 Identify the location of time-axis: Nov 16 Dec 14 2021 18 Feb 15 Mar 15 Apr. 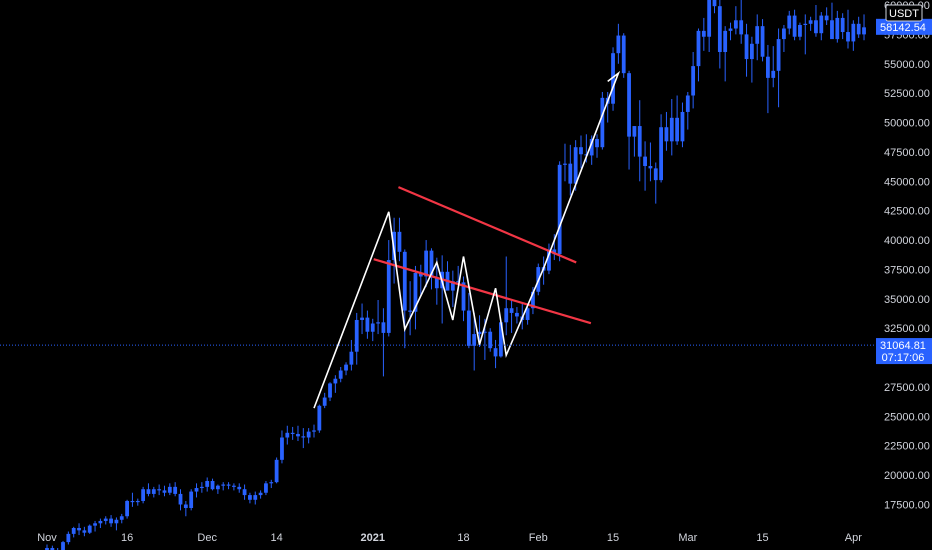
(449, 538).